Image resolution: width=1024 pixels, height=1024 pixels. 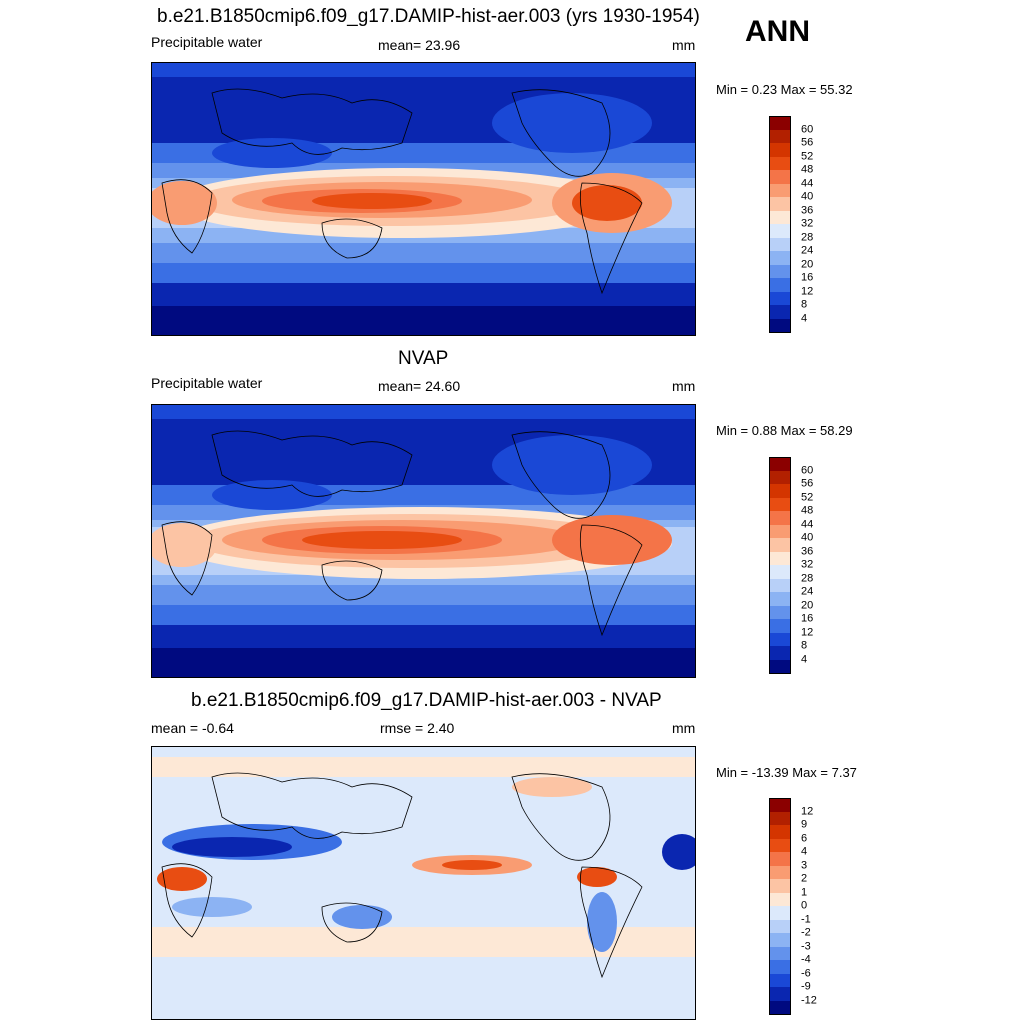 I want to click on panel2-colorbar-tick-label: 60, so click(x=807, y=470).